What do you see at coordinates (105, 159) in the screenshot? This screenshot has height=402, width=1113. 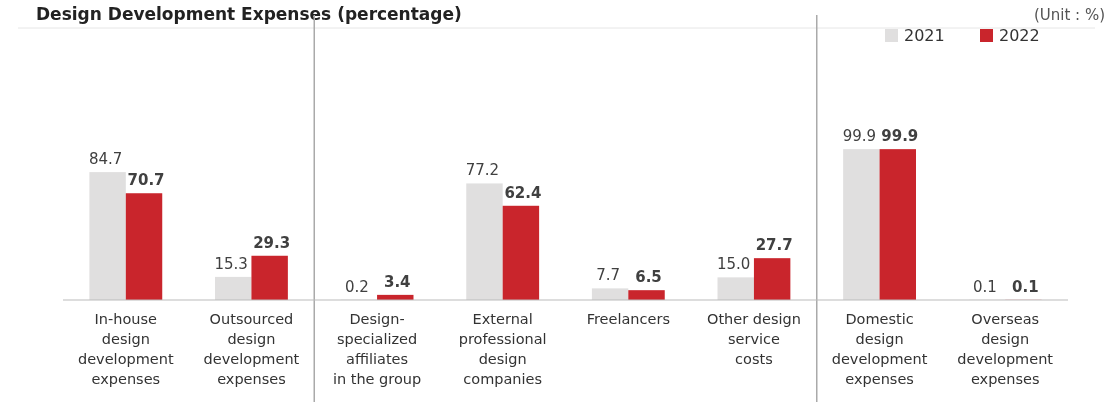 I see `data-label: 84.7` at bounding box center [105, 159].